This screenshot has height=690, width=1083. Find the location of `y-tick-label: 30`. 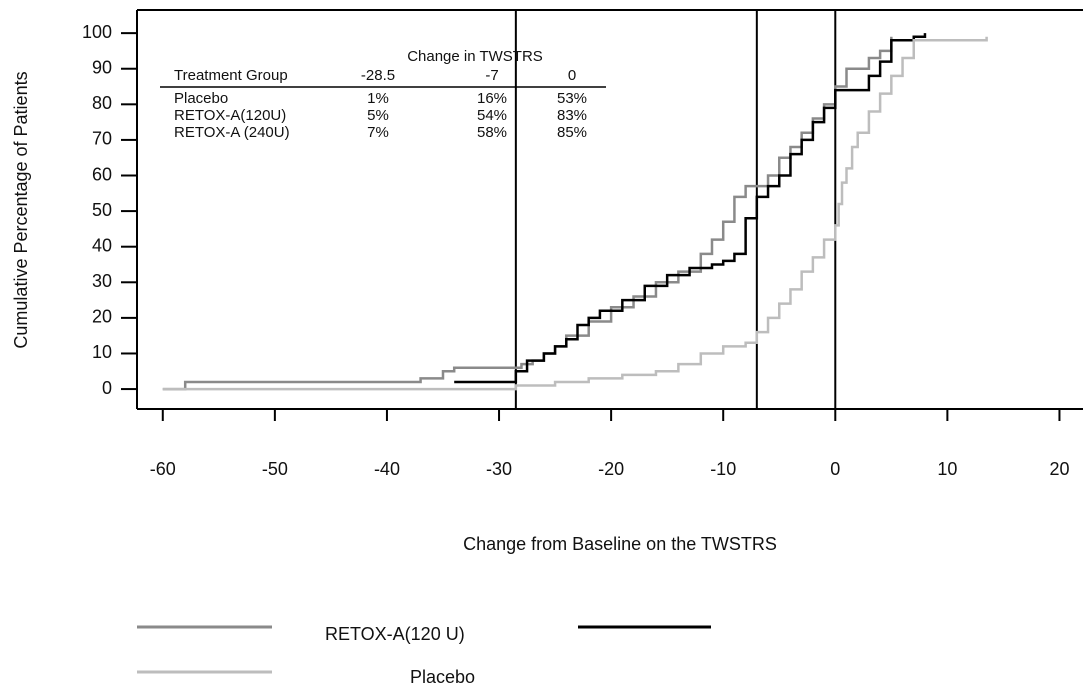

y-tick-label: 30 is located at coordinates (102, 281).